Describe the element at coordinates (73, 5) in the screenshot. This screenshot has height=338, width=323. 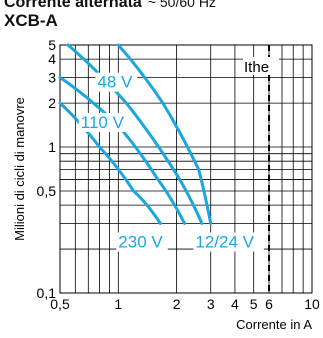
I see `chart-title: Corrente alternata` at that location.